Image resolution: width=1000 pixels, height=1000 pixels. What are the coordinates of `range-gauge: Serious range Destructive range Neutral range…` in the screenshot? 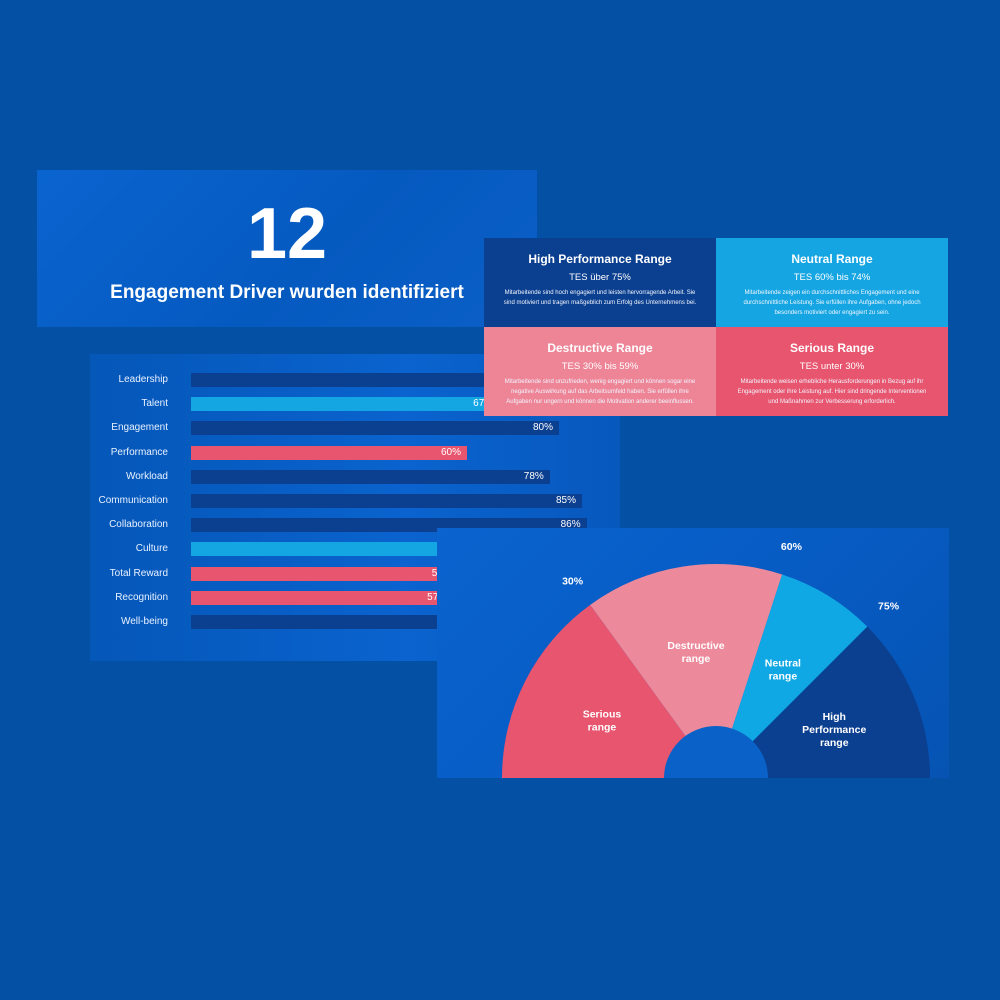 It's located at (716, 659).